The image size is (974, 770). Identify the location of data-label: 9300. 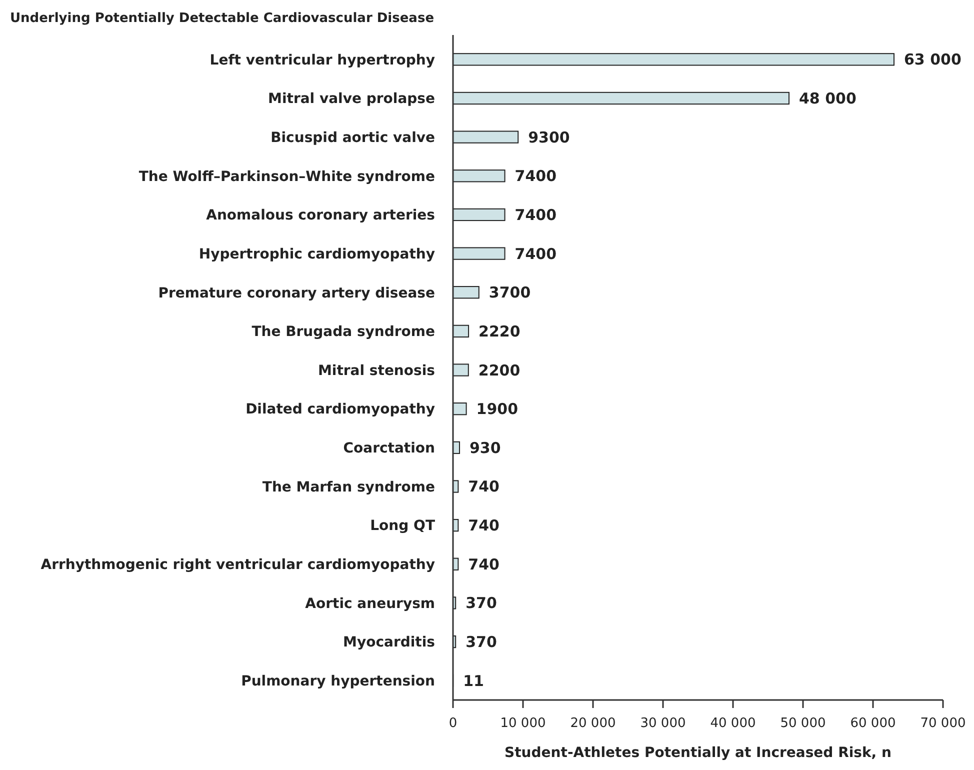
(549, 137).